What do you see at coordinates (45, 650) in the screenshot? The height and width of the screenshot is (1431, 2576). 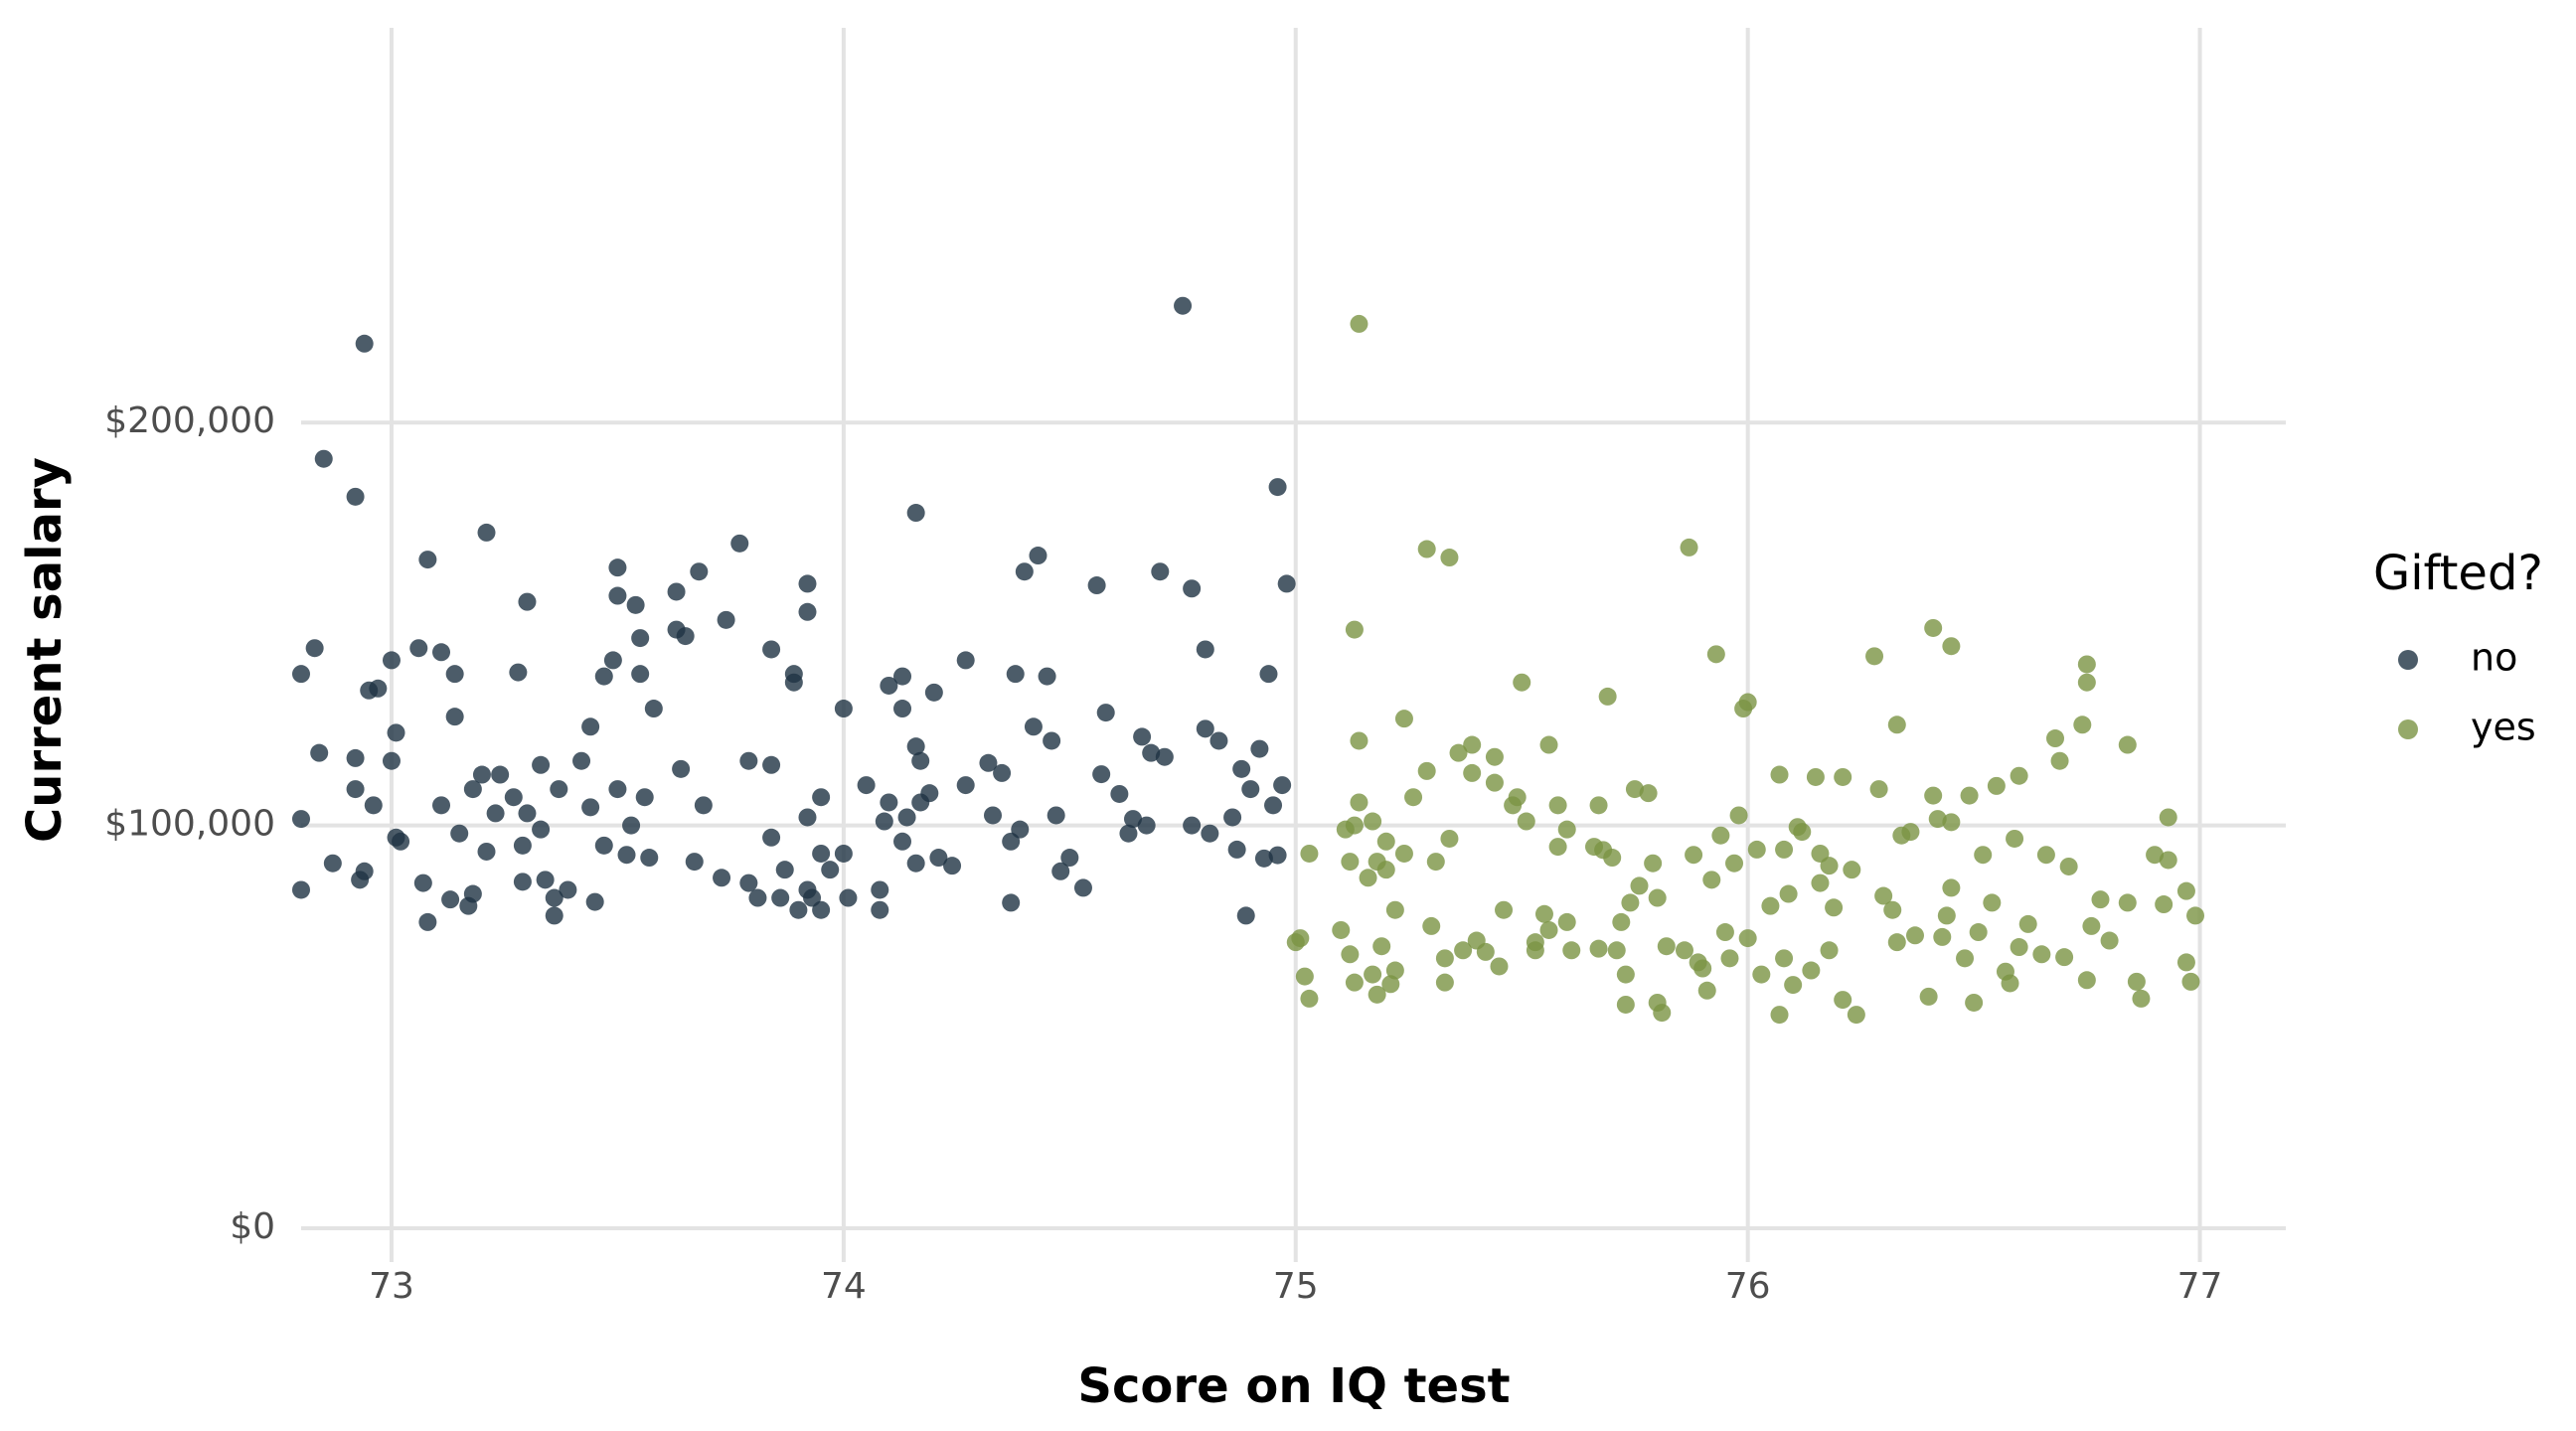 I see `y-axis-title: Current salary` at bounding box center [45, 650].